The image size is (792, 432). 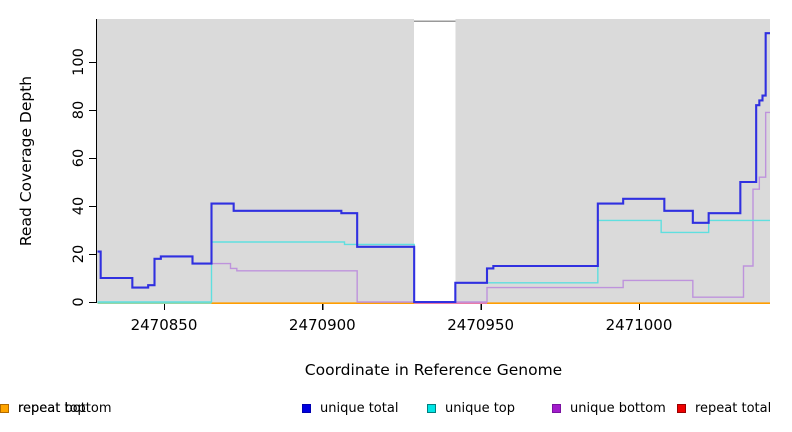 What do you see at coordinates (79, 254) in the screenshot?
I see `svg-text: 20` at bounding box center [79, 254].